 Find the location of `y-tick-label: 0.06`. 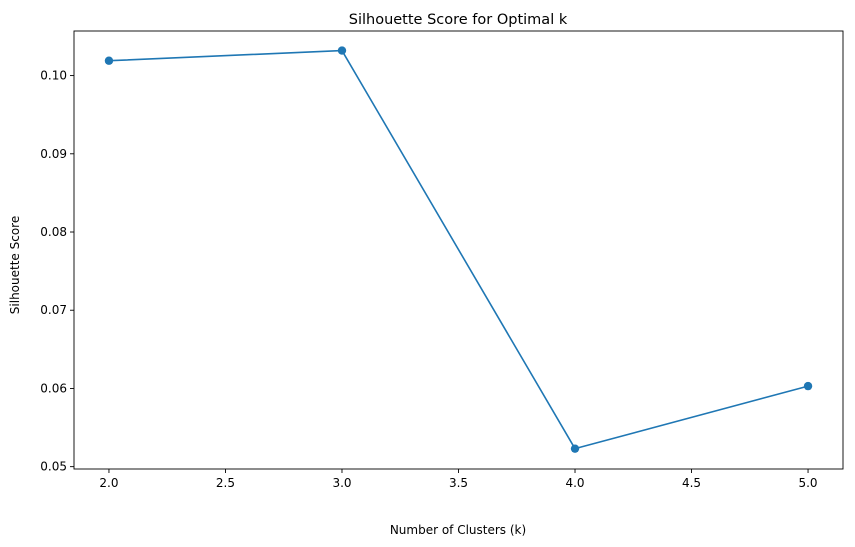

y-tick-label: 0.06 is located at coordinates (53, 388).